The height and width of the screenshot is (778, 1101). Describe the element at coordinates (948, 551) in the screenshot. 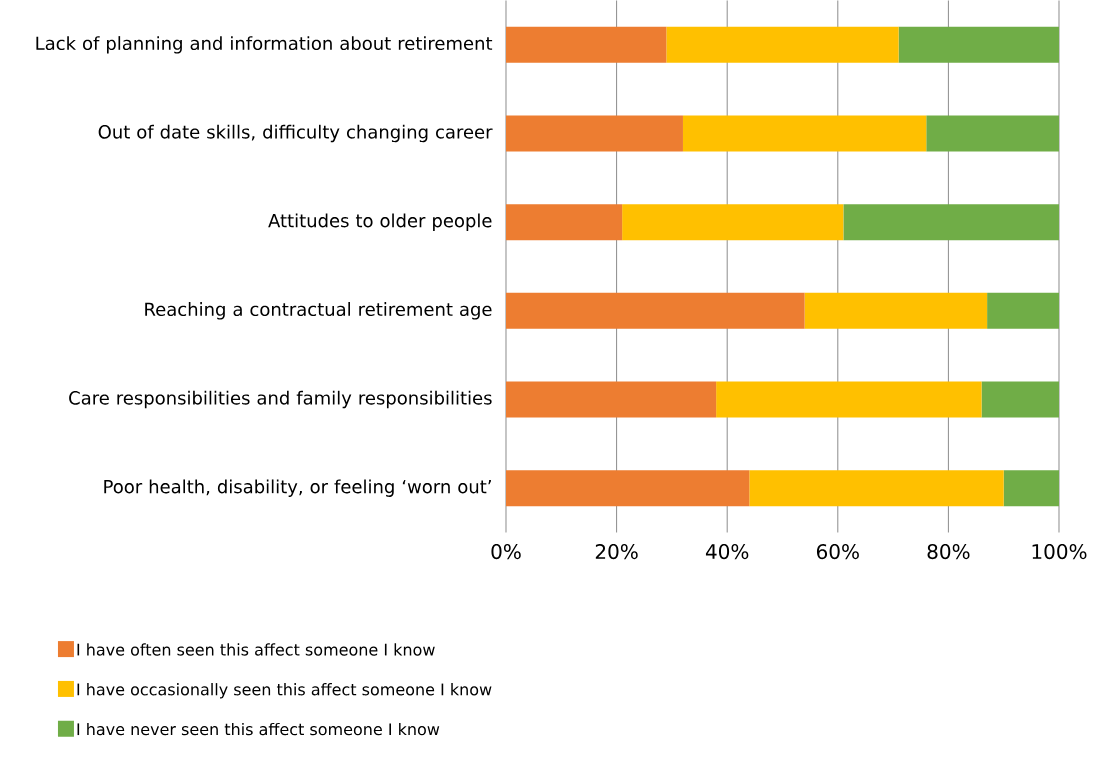

I see `x-tick-label: 80%` at that location.